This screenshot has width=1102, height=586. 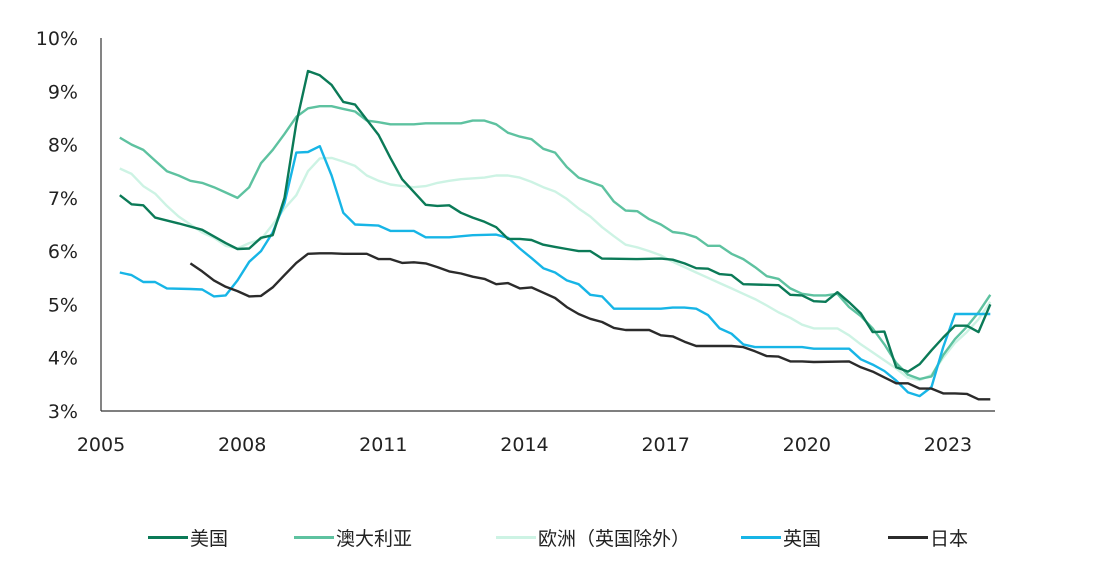 I want to click on y-tick-label: 6%, so click(x=63, y=252).